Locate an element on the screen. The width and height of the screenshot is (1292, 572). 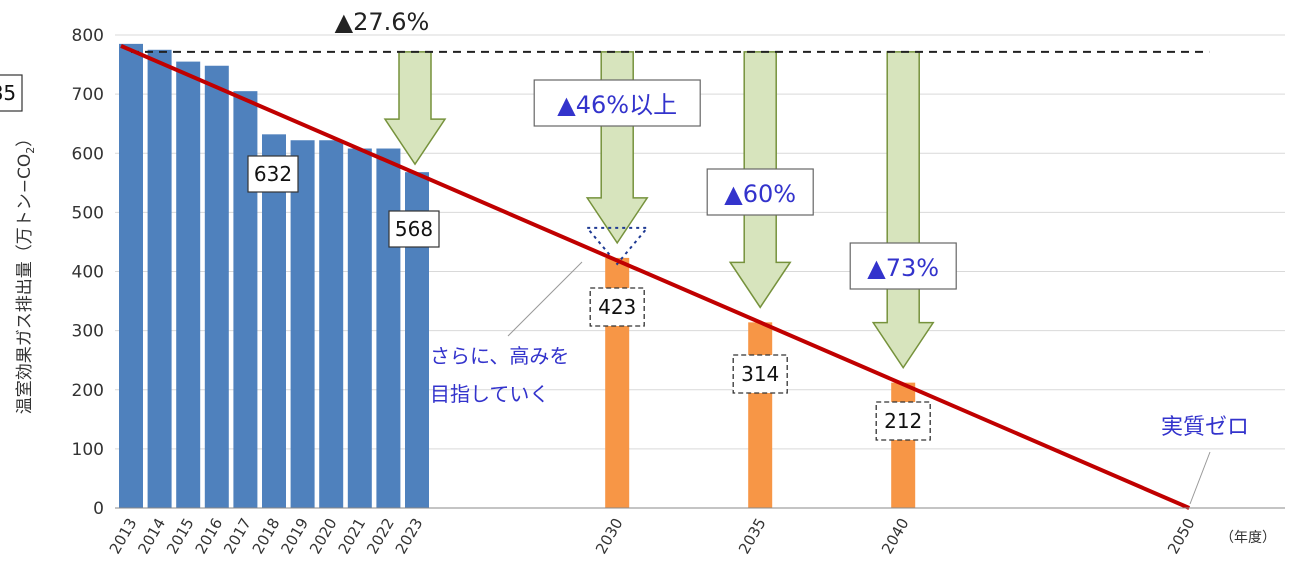
x-tick-label: 2020 is located at coordinates (323, 536).